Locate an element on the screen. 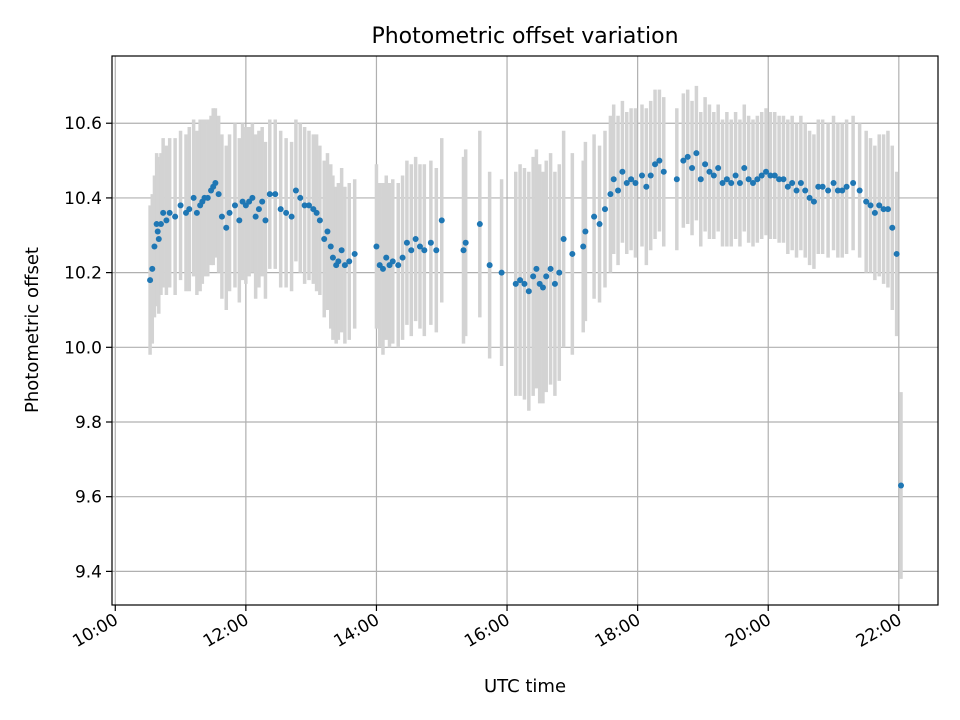  y-tick-label: 10.2 is located at coordinates (83, 274).